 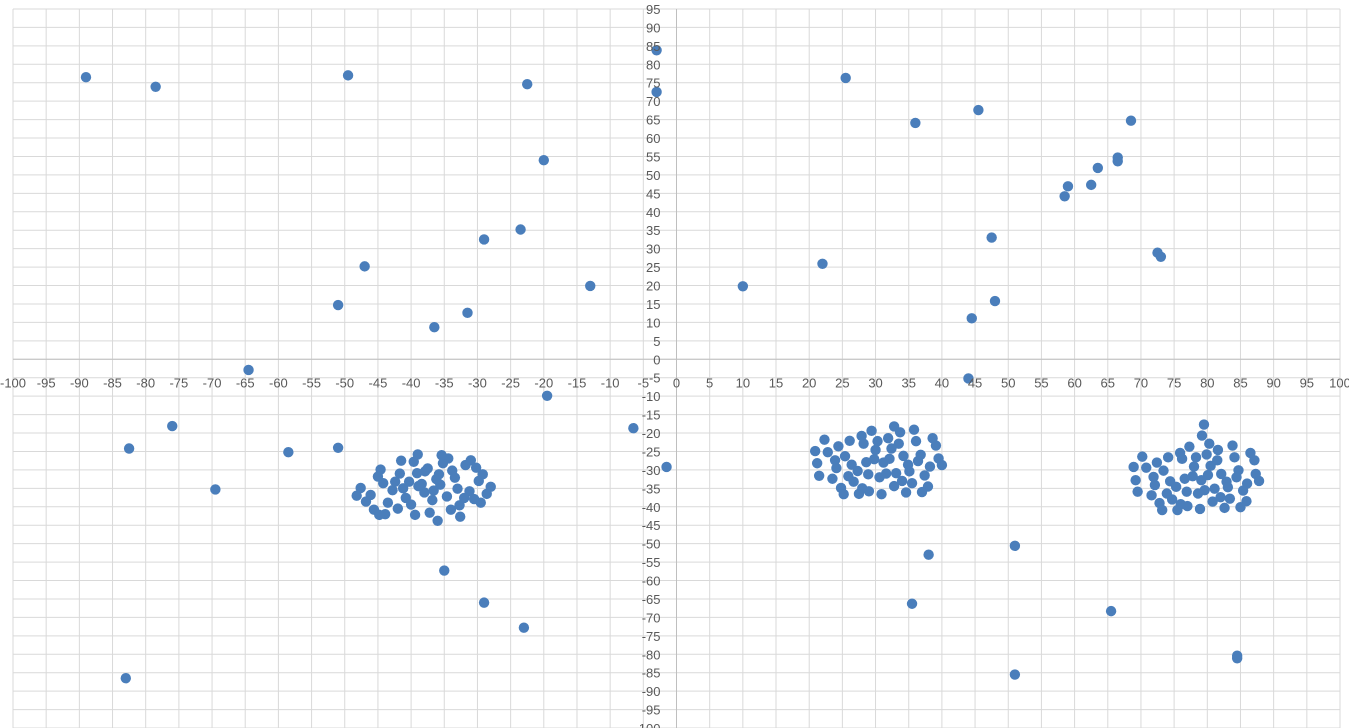 What do you see at coordinates (653, 286) in the screenshot?
I see `y-tick-label: 20` at bounding box center [653, 286].